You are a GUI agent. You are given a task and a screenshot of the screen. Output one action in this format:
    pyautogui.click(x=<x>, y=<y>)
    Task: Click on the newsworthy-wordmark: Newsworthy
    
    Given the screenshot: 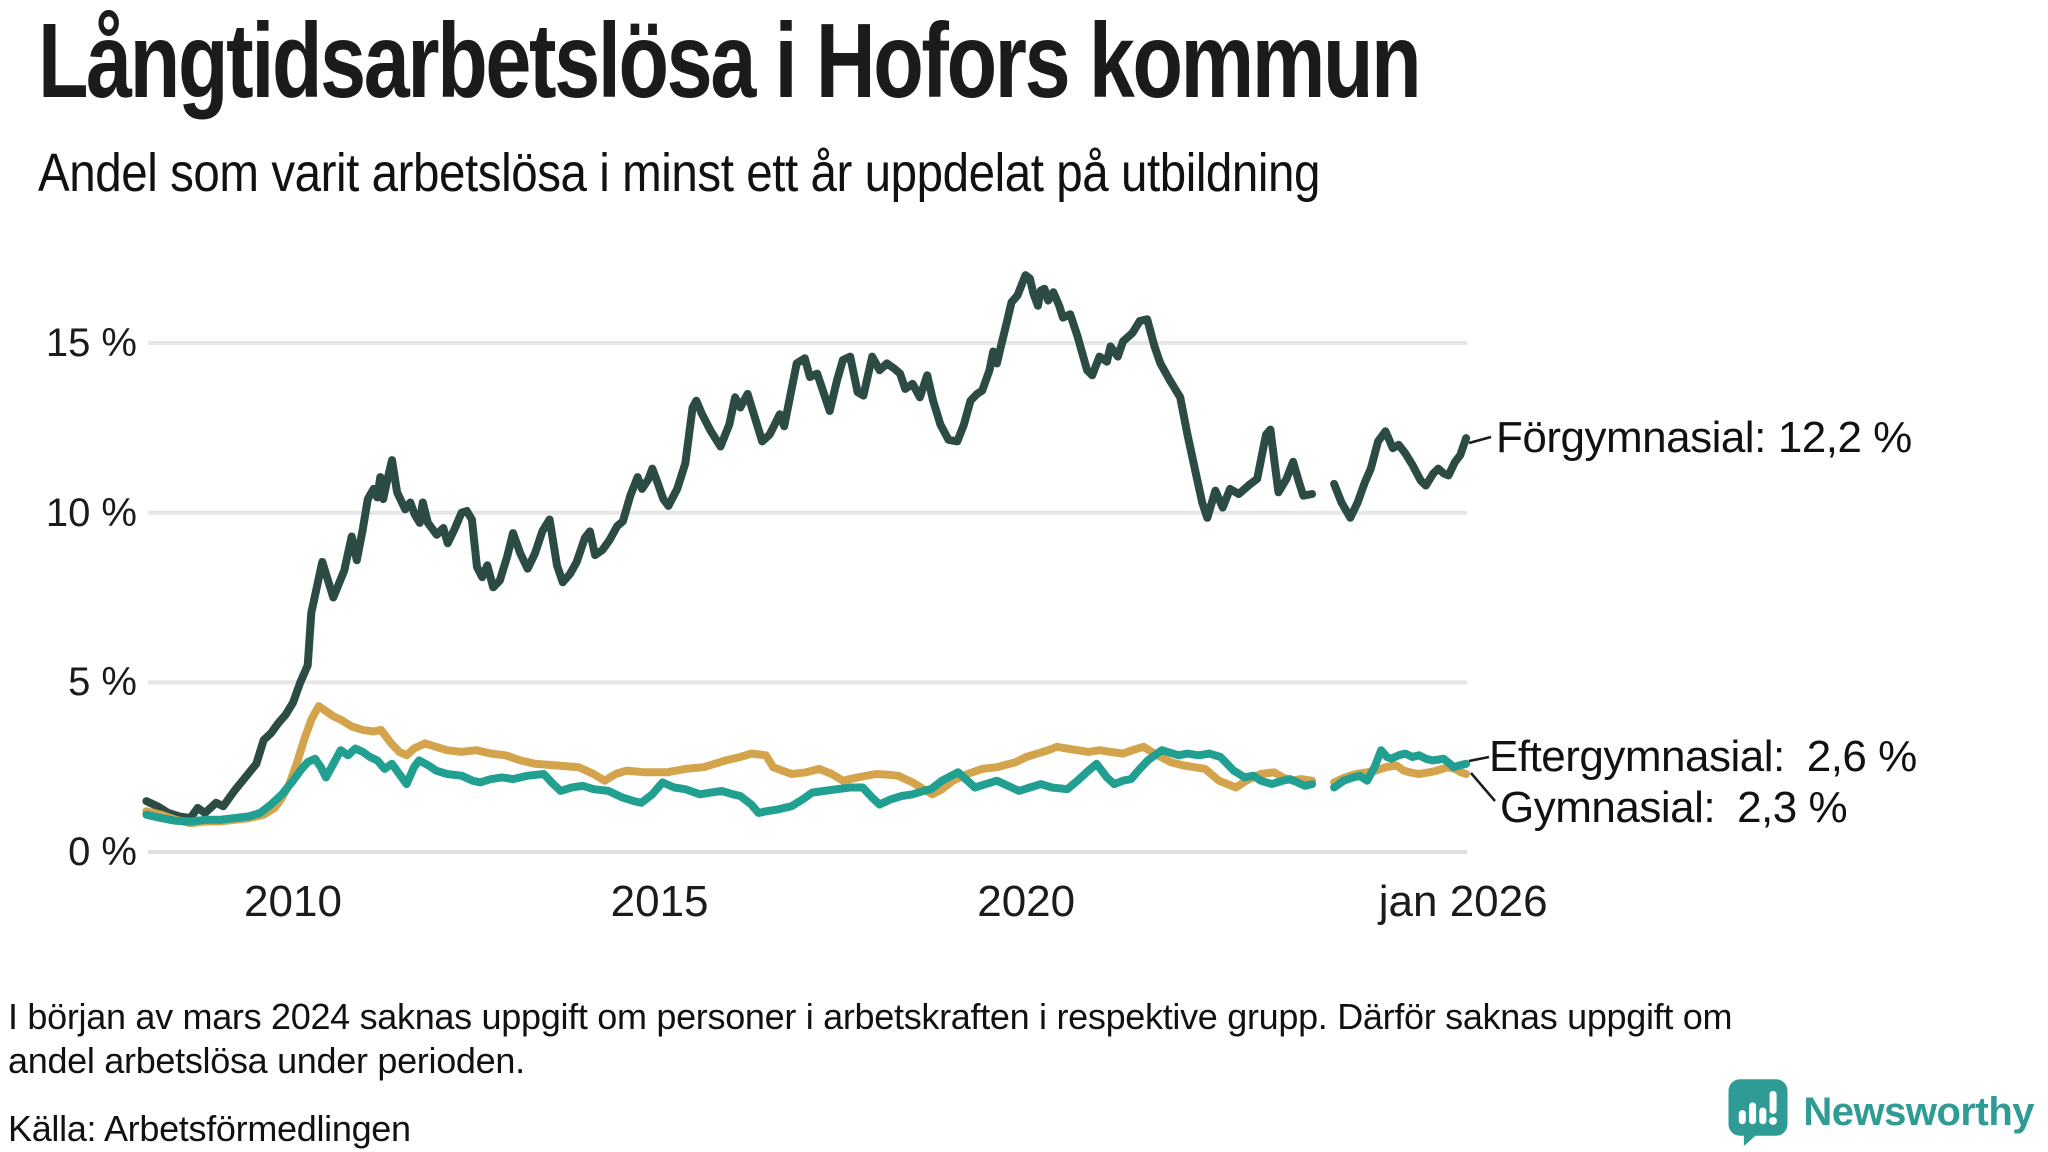 What is the action you would take?
    pyautogui.click(x=1918, y=1111)
    